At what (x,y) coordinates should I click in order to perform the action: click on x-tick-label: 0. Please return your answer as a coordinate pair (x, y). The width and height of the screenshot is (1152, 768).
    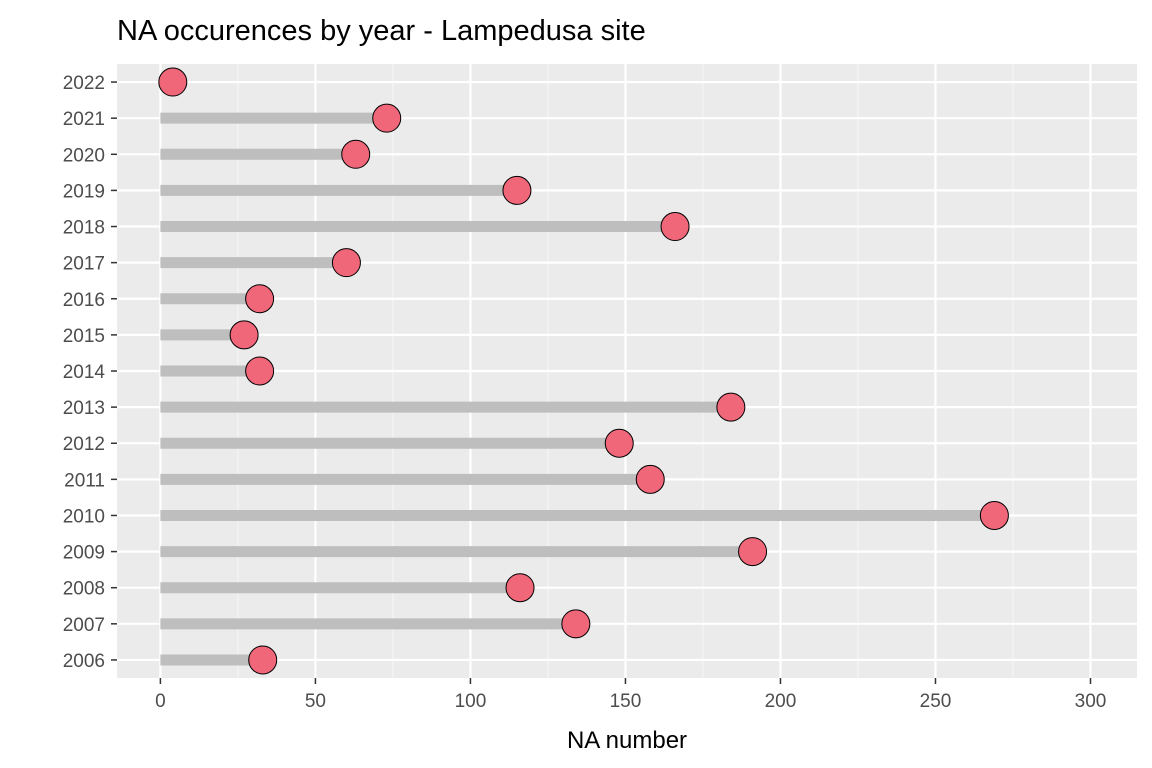
    Looking at the image, I should click on (160, 701).